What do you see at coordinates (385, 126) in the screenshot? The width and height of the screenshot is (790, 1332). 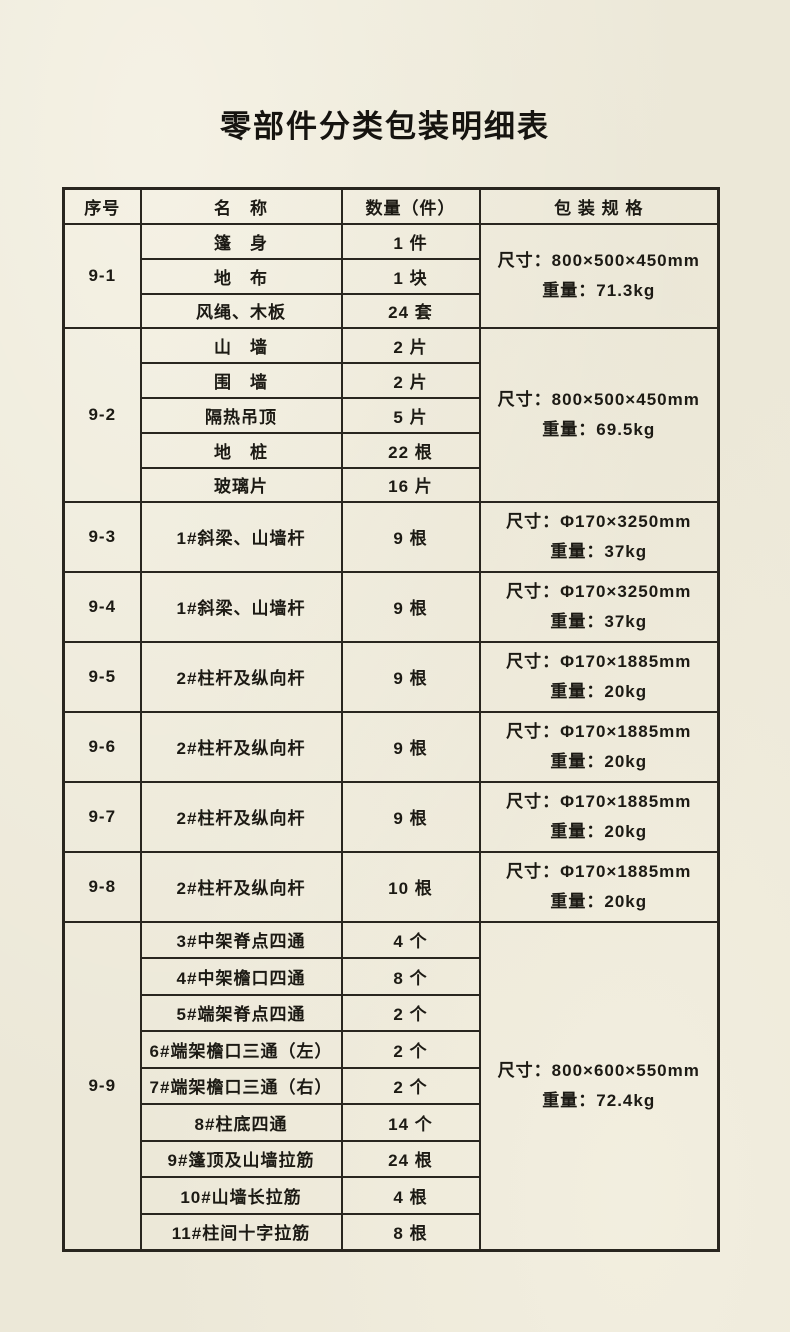 I see `page-title: 零部件分类包装明细表` at bounding box center [385, 126].